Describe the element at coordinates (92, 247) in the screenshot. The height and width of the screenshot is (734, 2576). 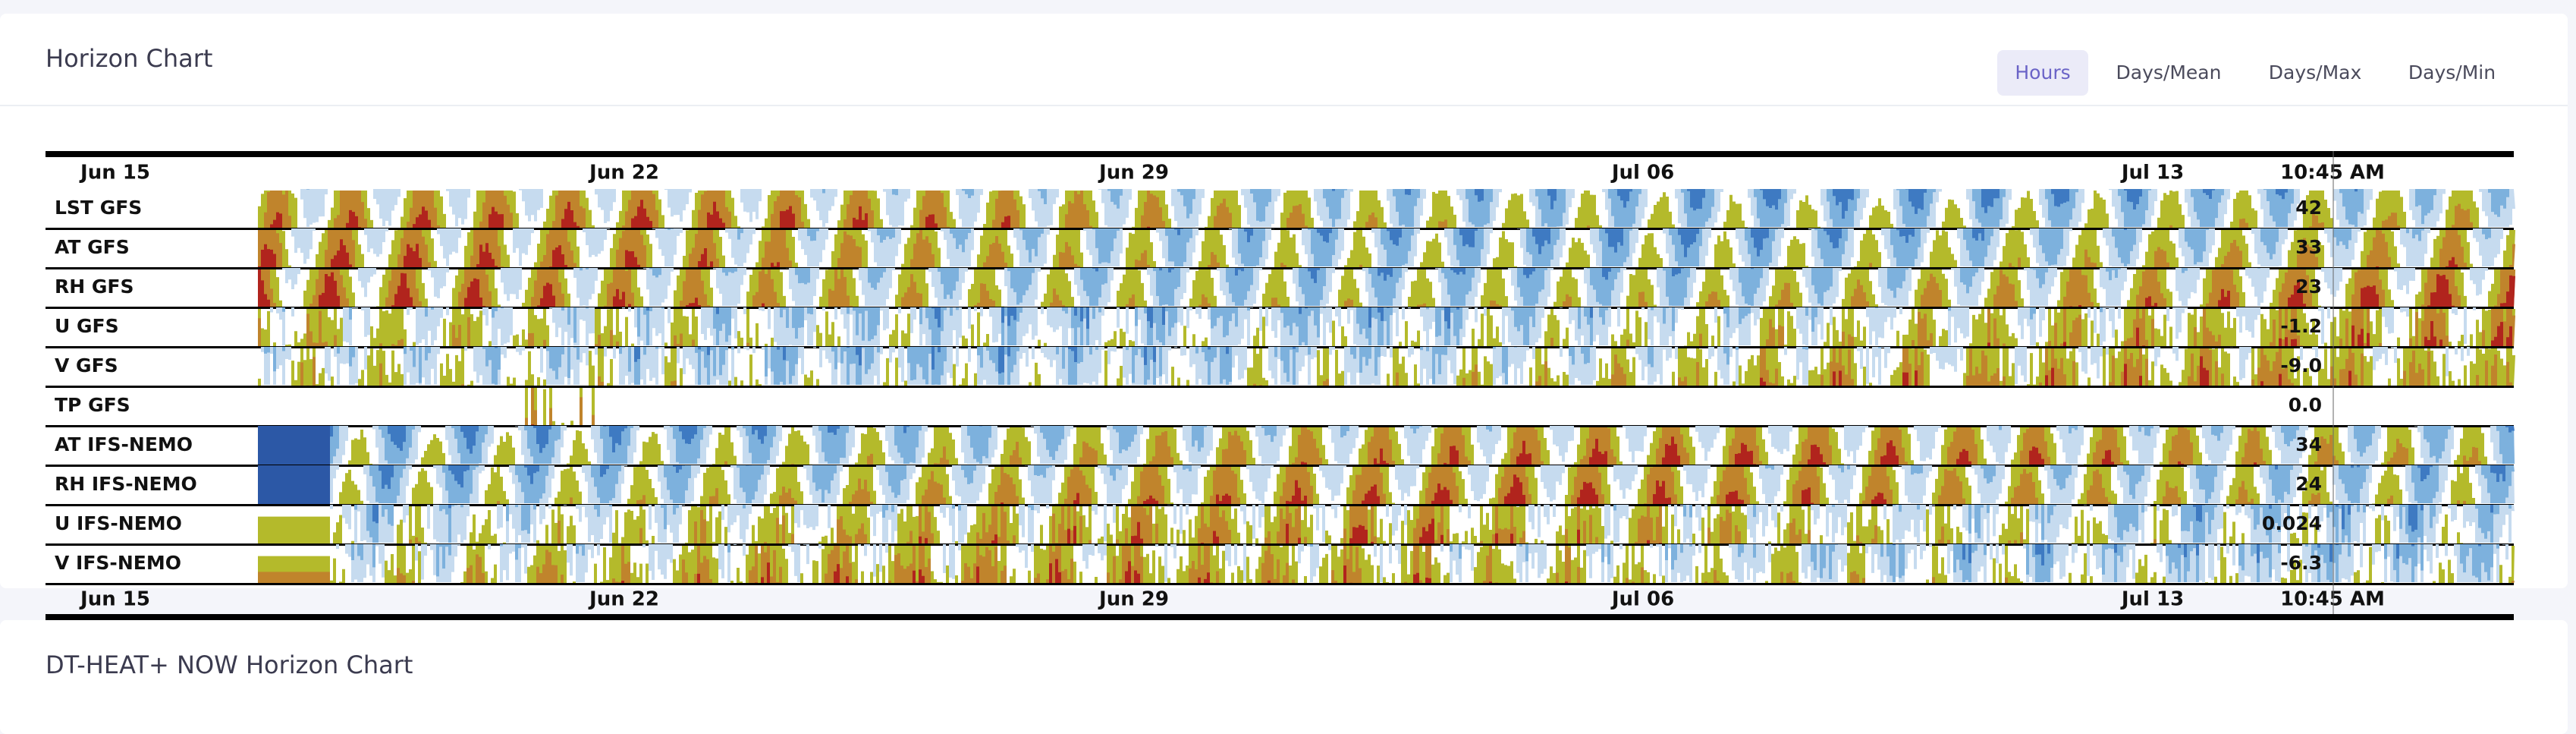
I see `row-label: AT GFS` at that location.